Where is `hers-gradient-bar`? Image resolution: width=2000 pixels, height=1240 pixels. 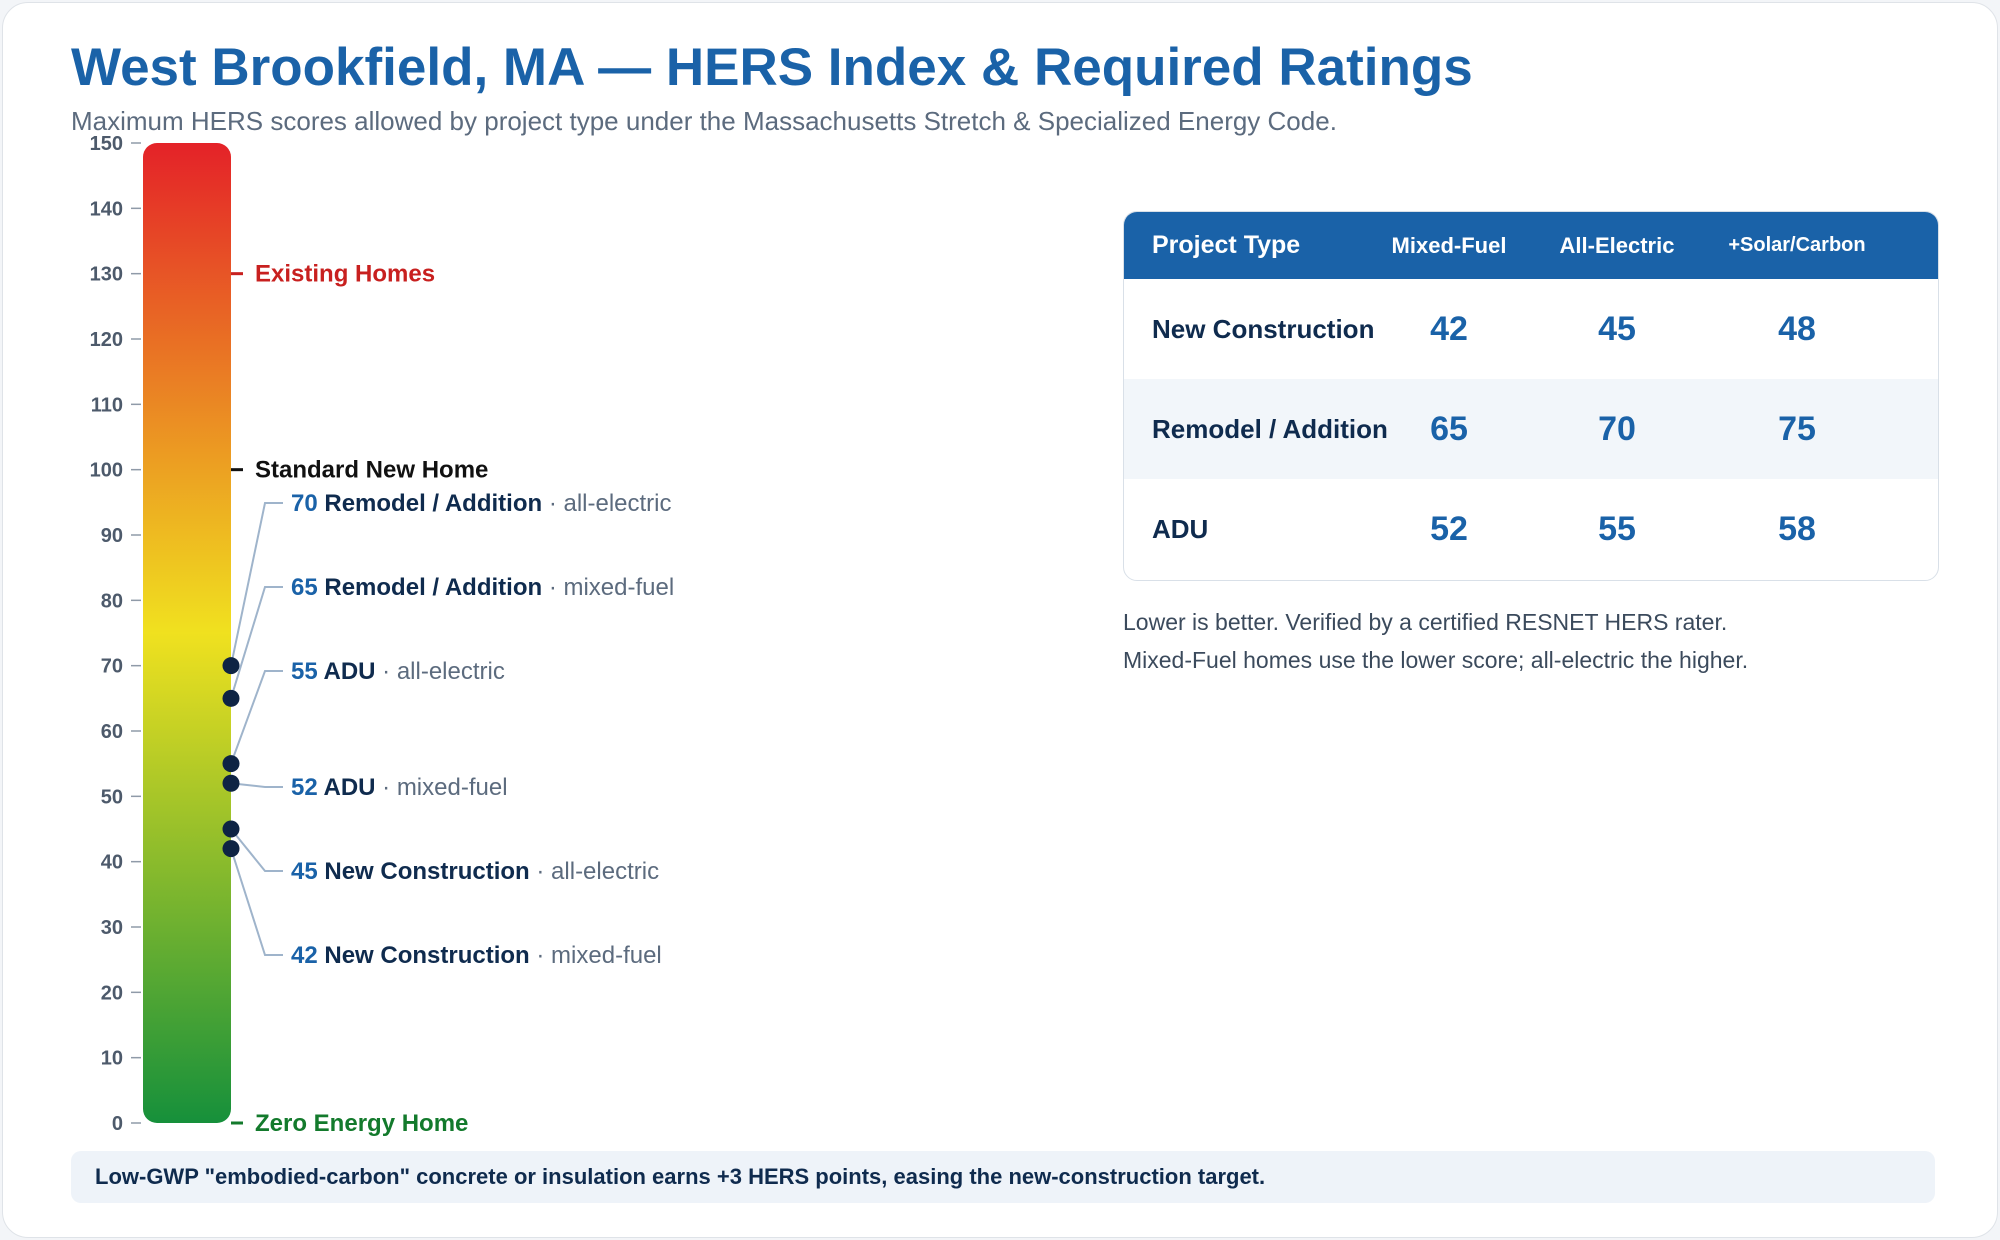
hers-gradient-bar is located at coordinates (187, 633).